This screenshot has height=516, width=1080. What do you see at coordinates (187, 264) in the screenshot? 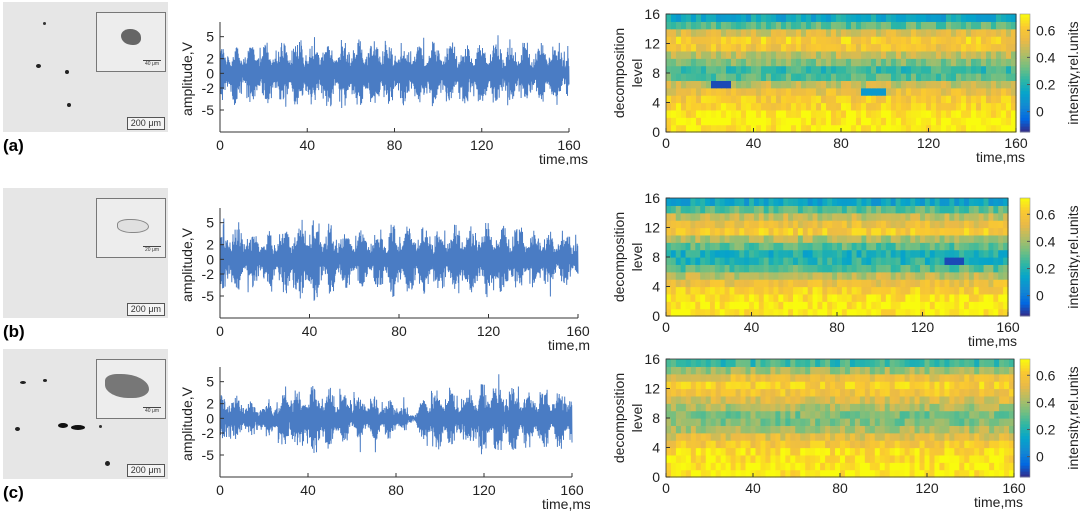
I see `y-axis-label: amplitude,V` at bounding box center [187, 264].